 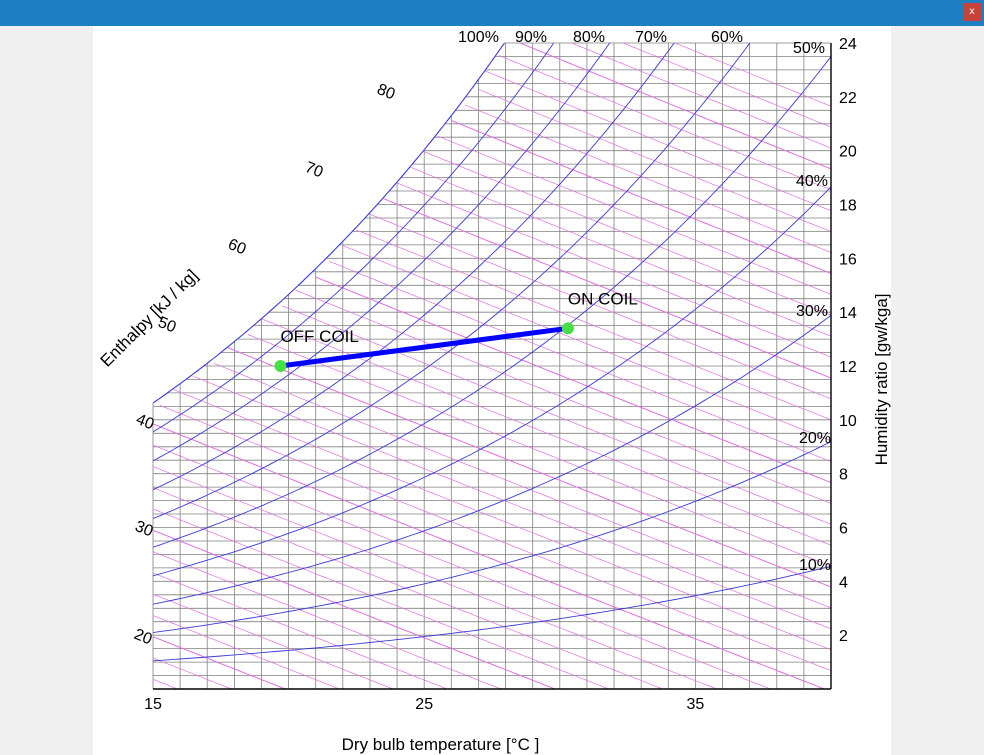 I want to click on enthalpy-tick-label: 80, so click(x=386, y=92).